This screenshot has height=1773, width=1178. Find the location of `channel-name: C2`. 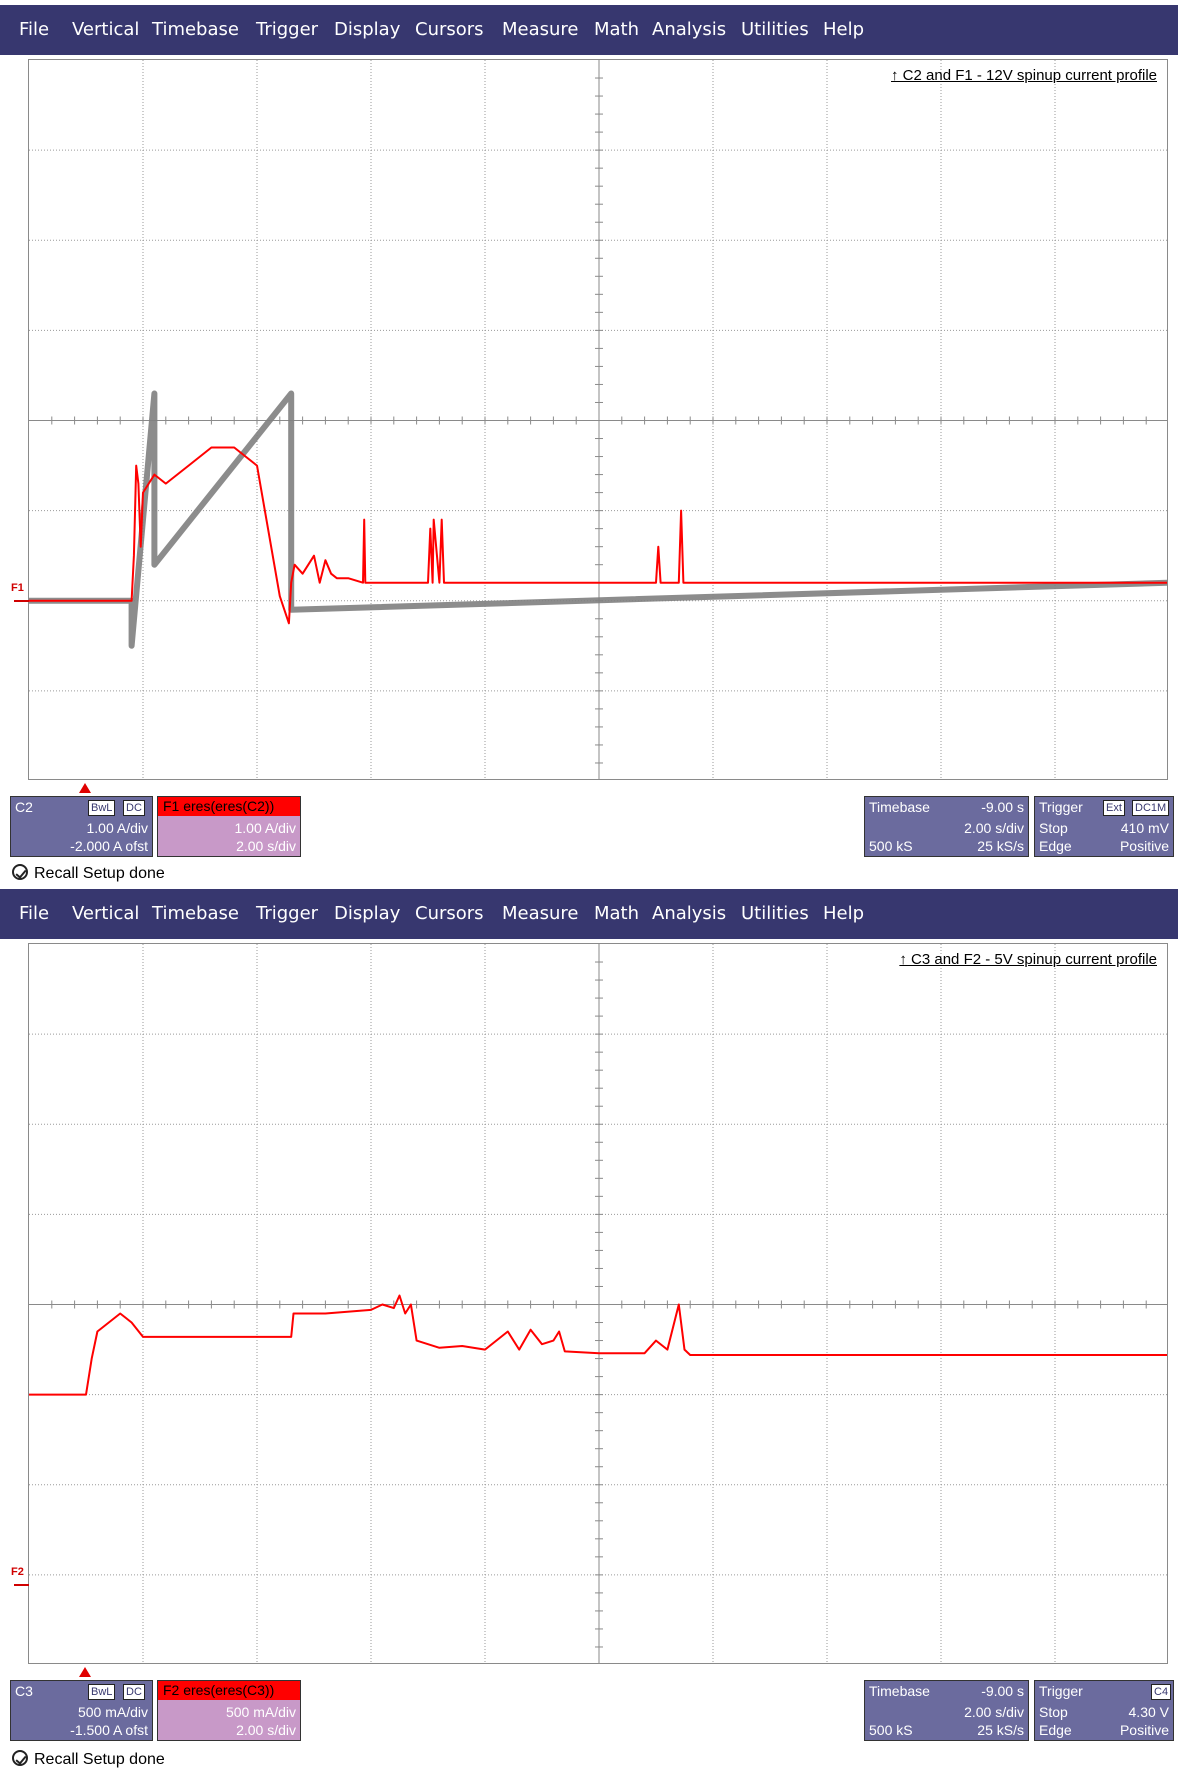

channel-name: C2 is located at coordinates (24, 807).